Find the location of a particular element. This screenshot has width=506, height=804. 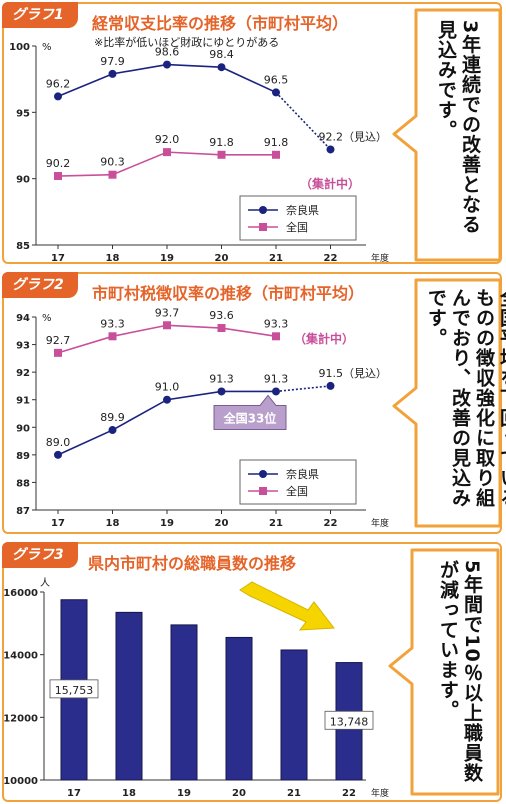

graph1-x-tick-label: 19 is located at coordinates (167, 257).